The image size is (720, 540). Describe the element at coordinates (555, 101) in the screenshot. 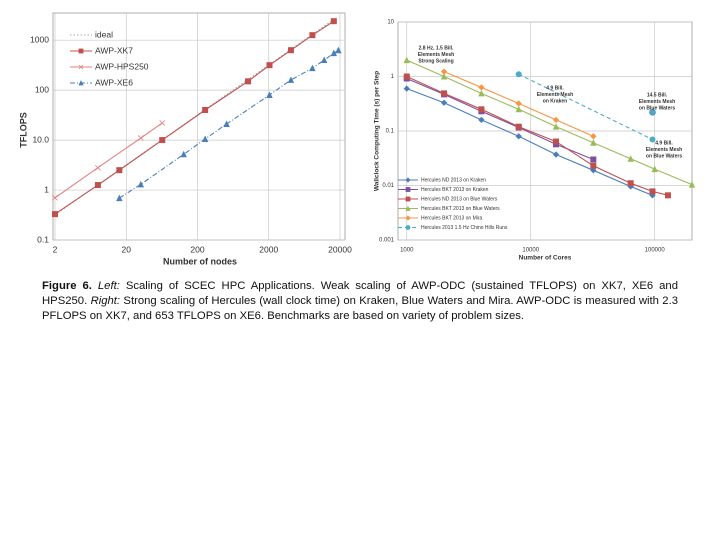

I see `annotation: on Kraken` at that location.